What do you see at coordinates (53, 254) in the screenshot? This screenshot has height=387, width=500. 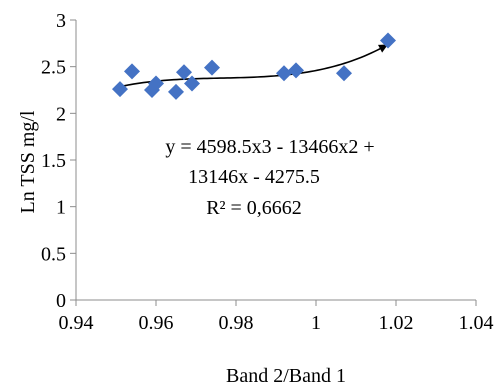 I see `y-tick-label: 0.5` at bounding box center [53, 254].